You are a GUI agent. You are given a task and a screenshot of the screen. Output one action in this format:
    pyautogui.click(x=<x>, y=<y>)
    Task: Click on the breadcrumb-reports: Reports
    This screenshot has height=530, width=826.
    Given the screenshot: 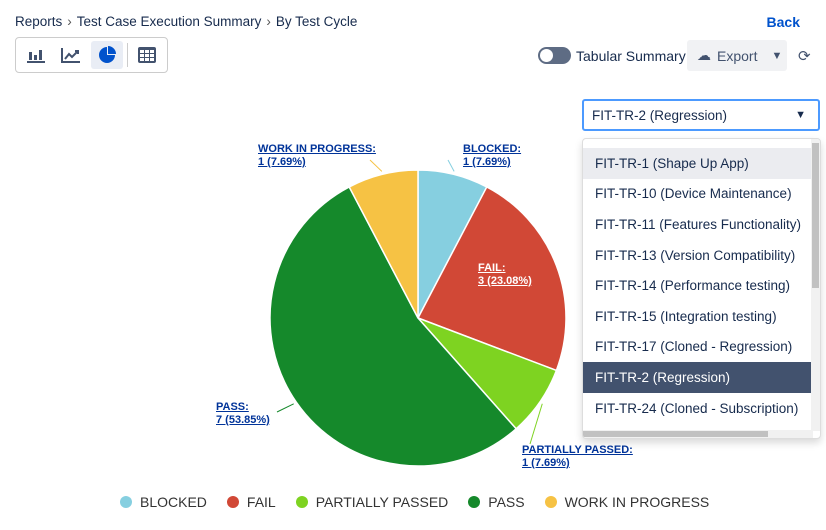 What is the action you would take?
    pyautogui.click(x=39, y=21)
    